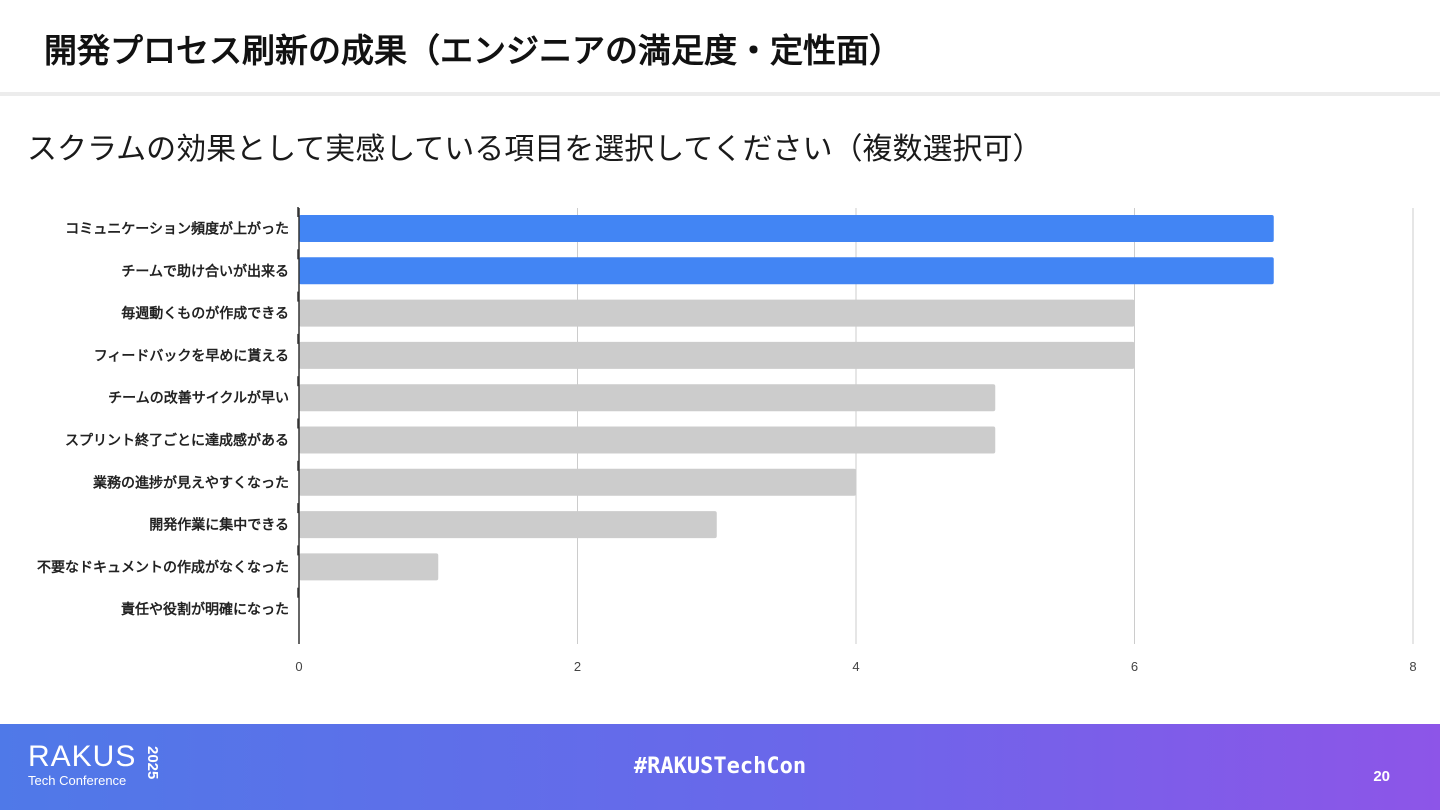 This screenshot has width=1440, height=810. What do you see at coordinates (198, 398) in the screenshot?
I see `category-label: チームの改善サイクルが早い` at bounding box center [198, 398].